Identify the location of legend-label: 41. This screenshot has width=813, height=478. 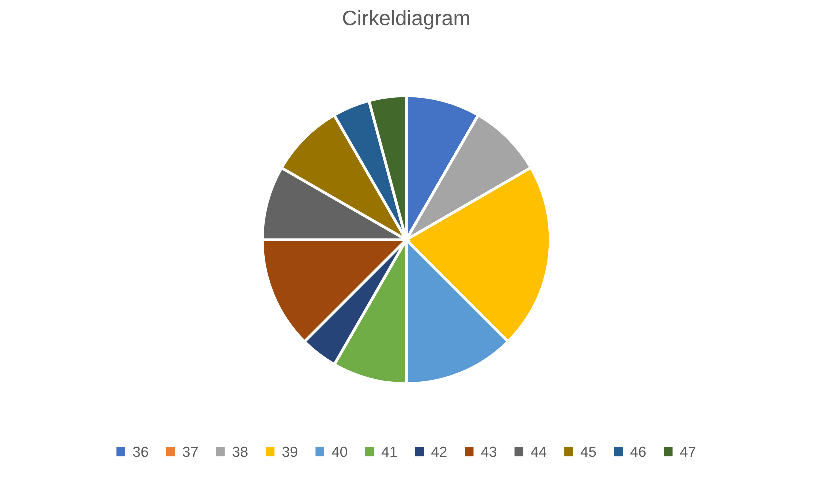
(390, 452).